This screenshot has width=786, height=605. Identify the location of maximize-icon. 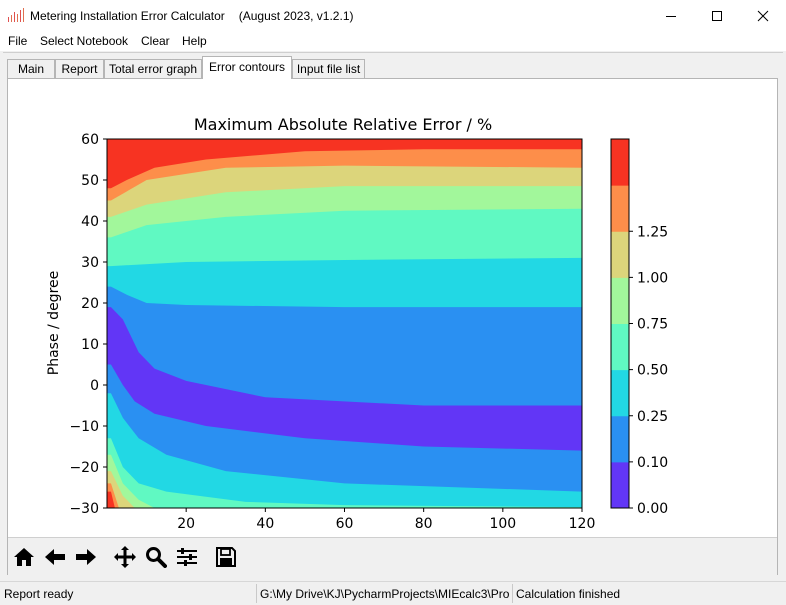
(717, 15).